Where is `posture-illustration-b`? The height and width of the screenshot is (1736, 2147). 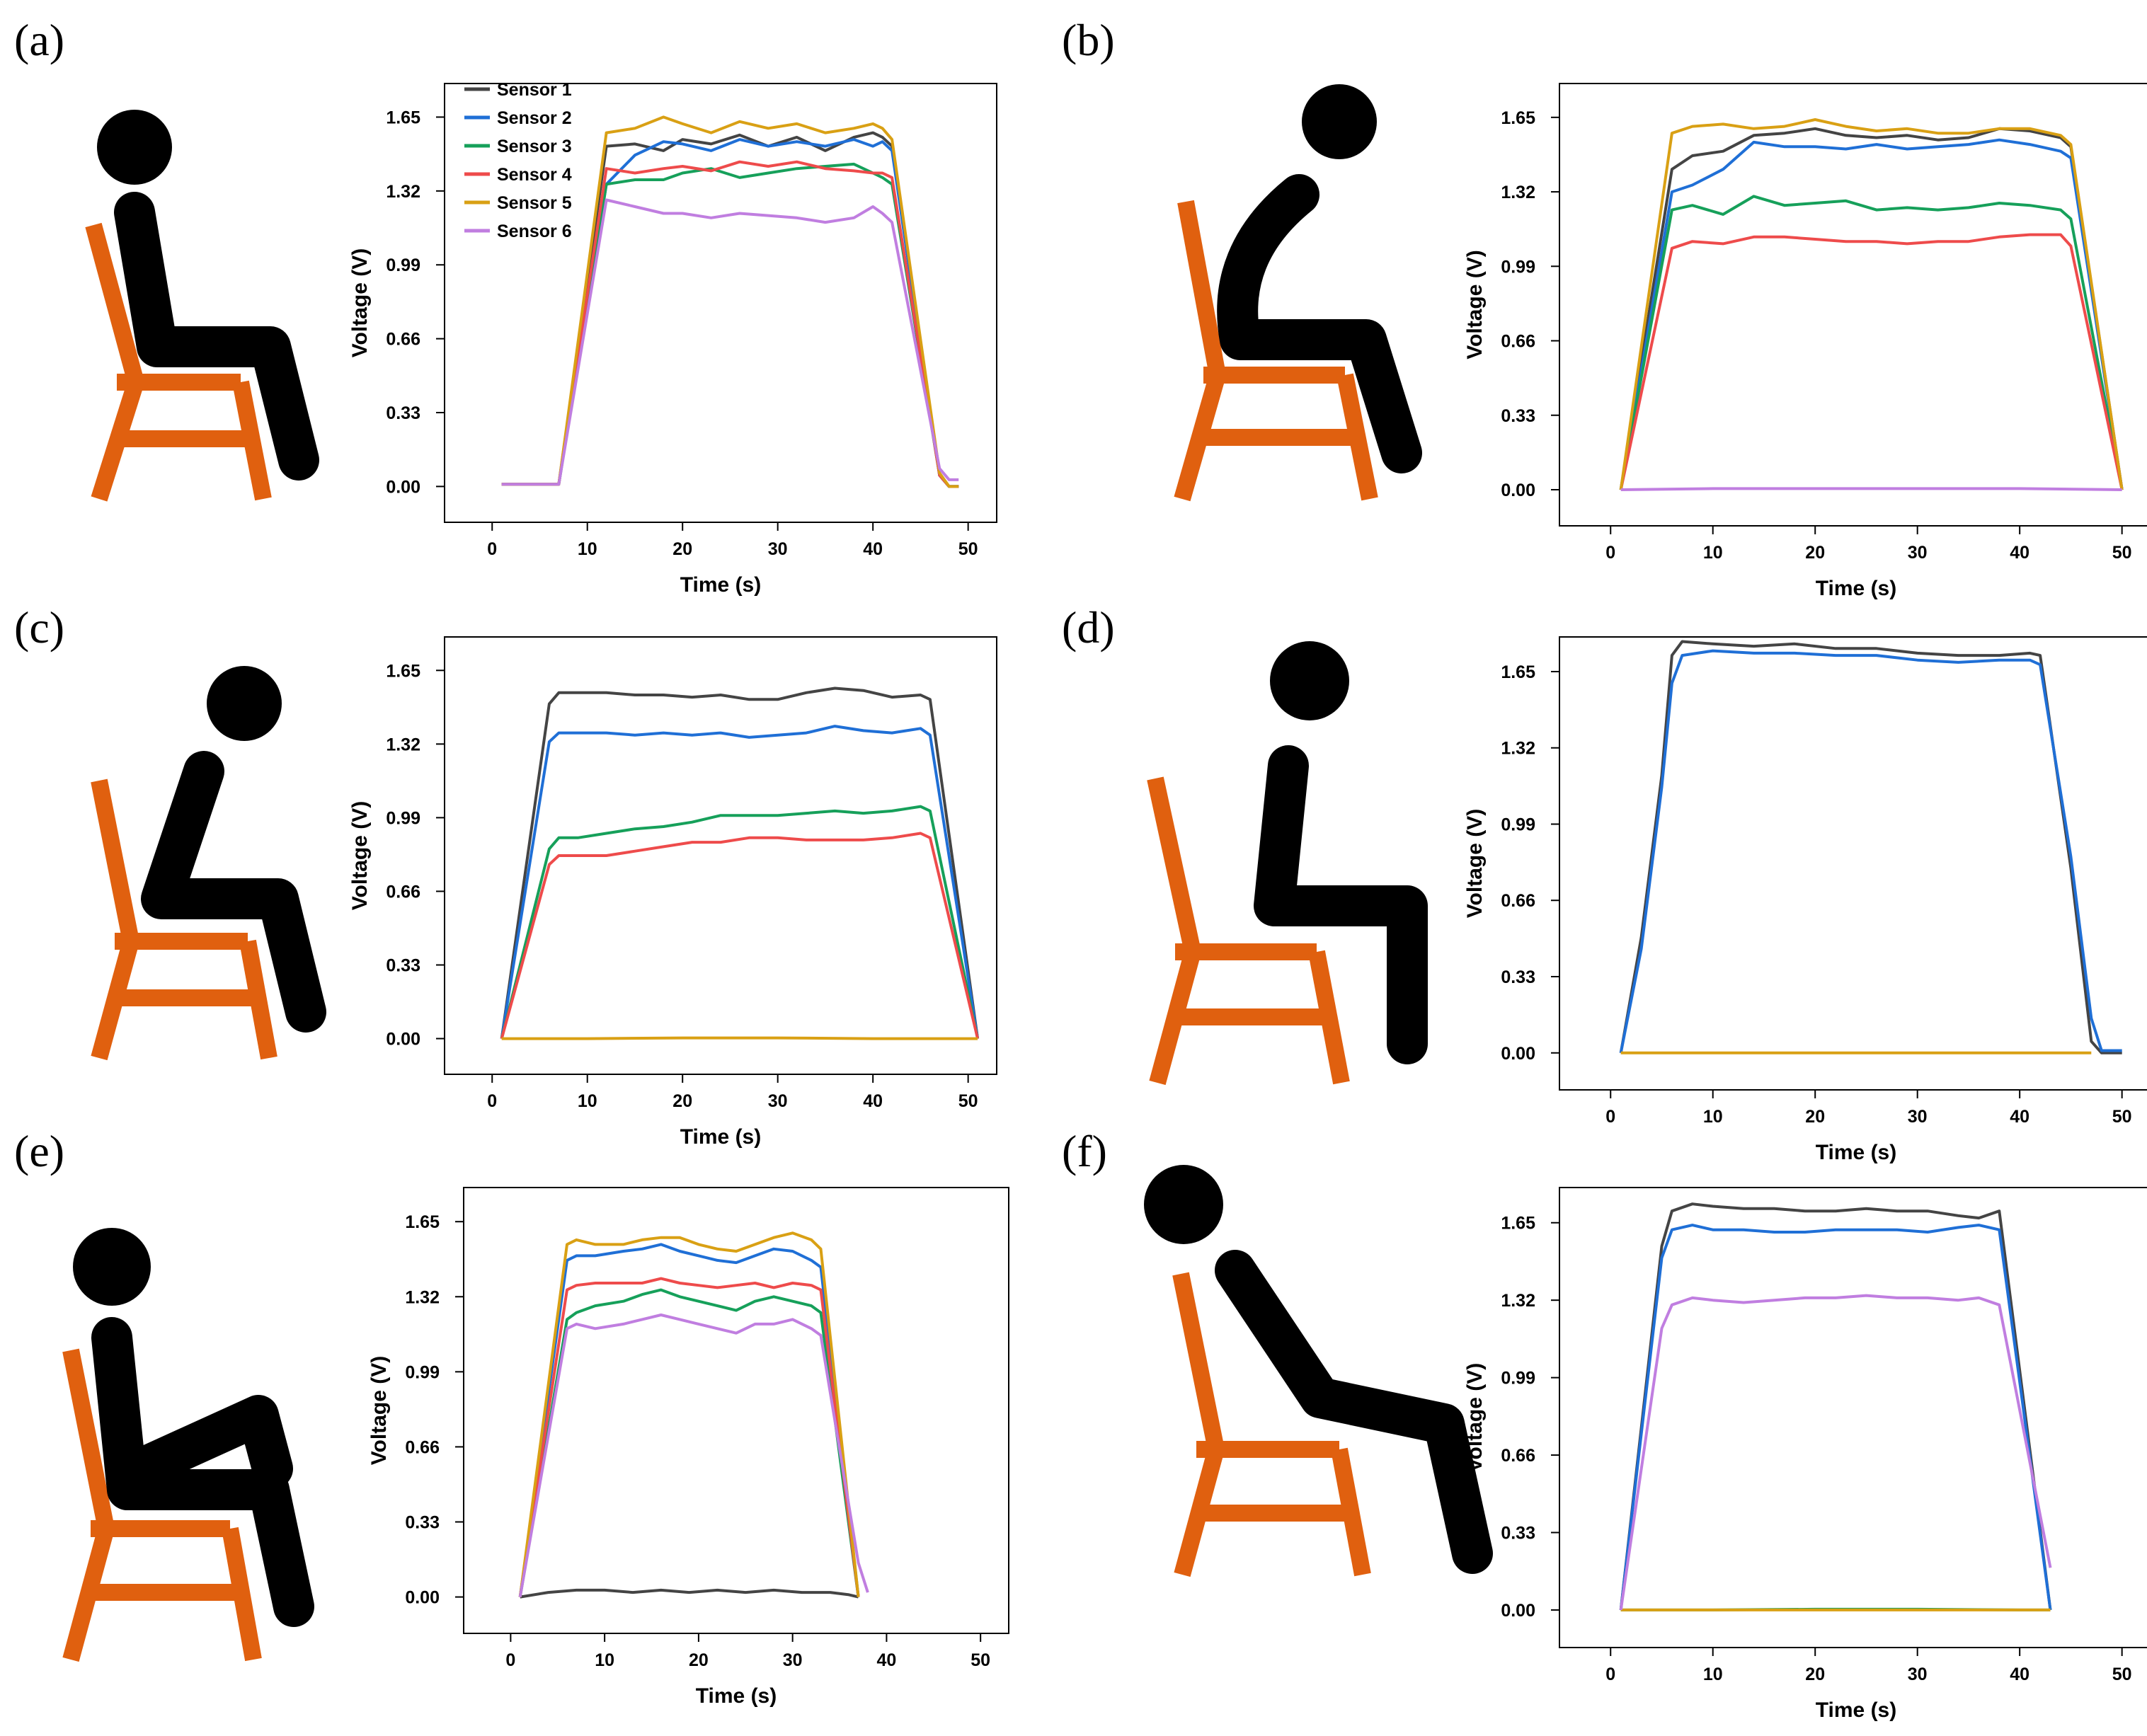 posture-illustration-b is located at coordinates (1298, 293).